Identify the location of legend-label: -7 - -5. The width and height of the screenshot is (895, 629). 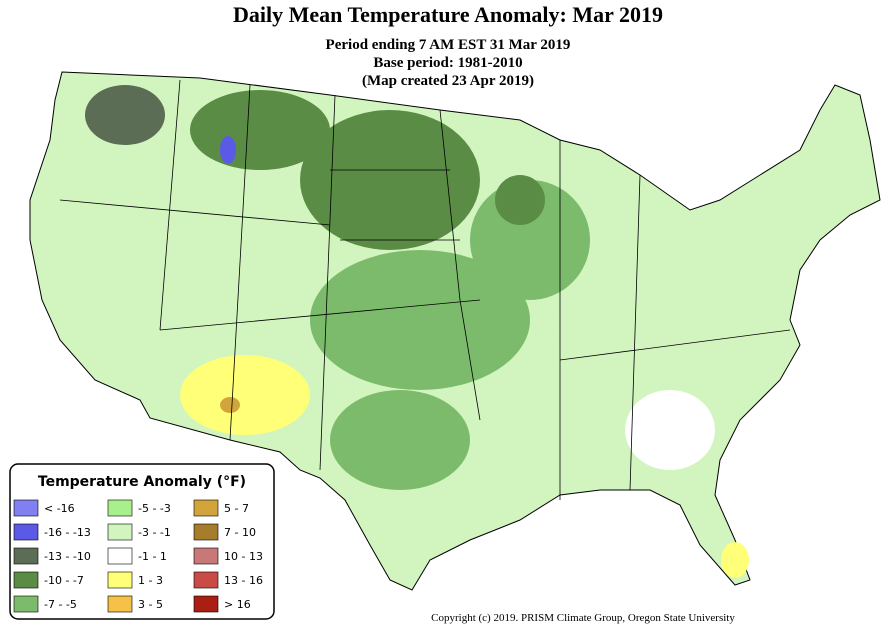
(60, 604).